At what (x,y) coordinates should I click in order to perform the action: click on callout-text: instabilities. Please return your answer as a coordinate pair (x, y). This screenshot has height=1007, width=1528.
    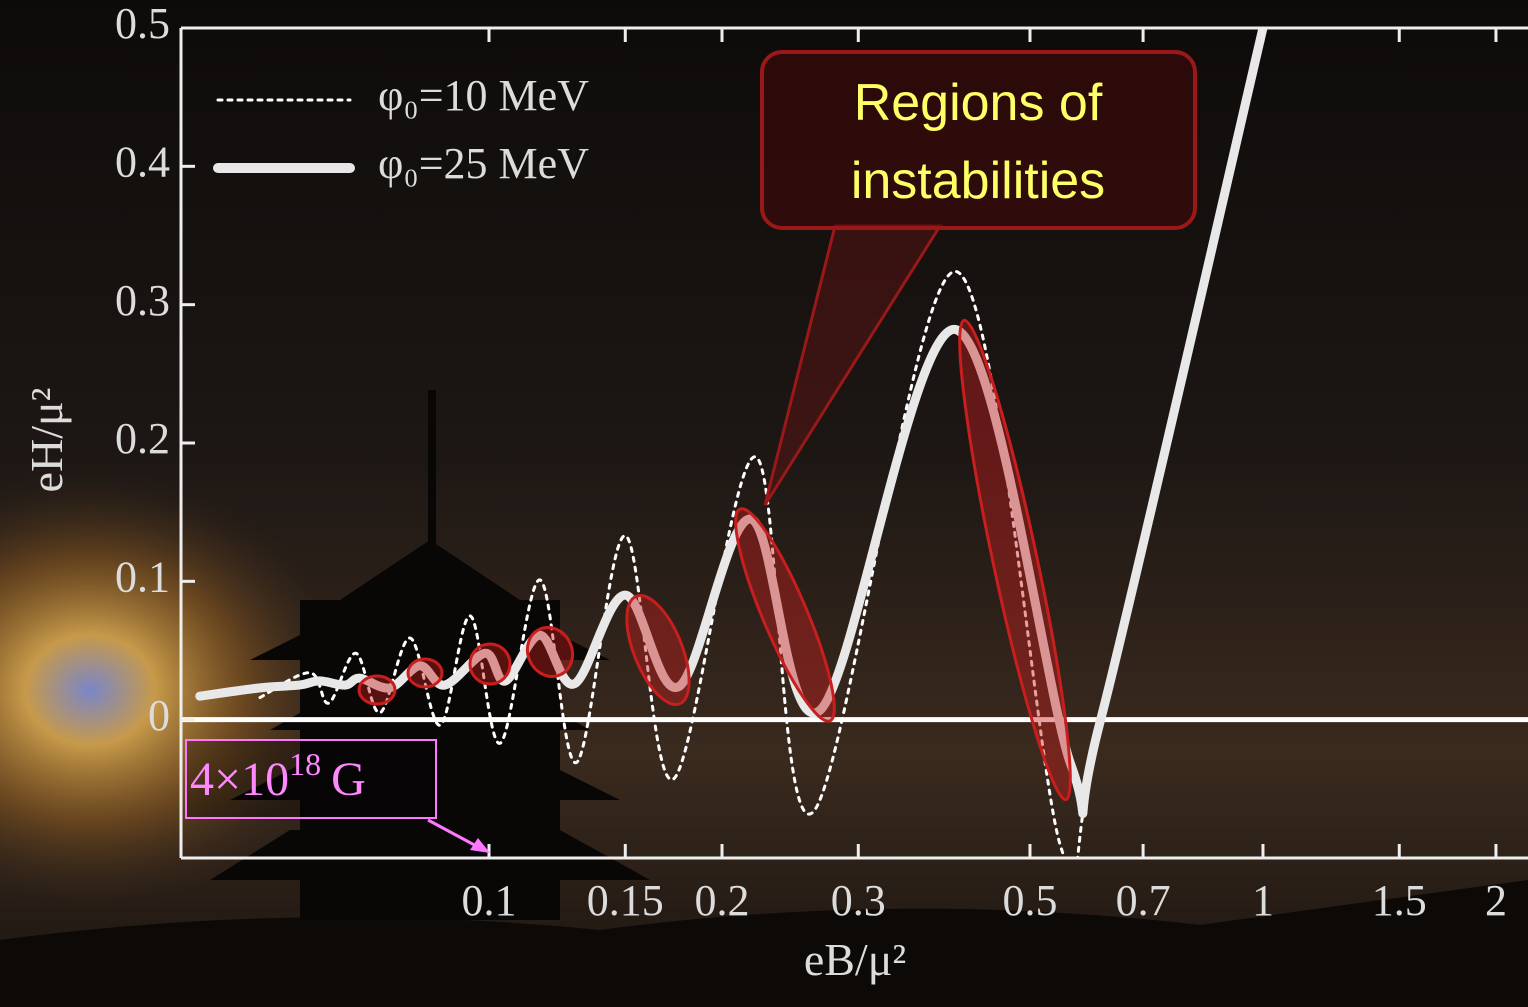
    Looking at the image, I should click on (978, 181).